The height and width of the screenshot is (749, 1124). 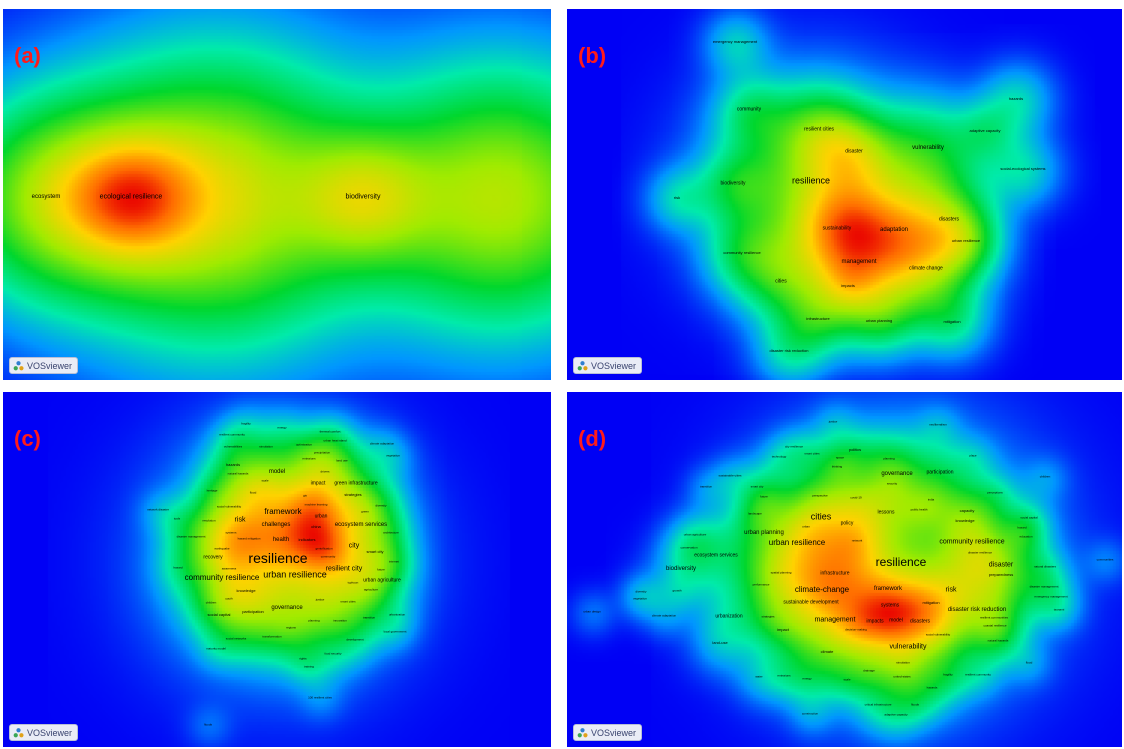 I want to click on keyword-label: community, so click(x=328, y=556).